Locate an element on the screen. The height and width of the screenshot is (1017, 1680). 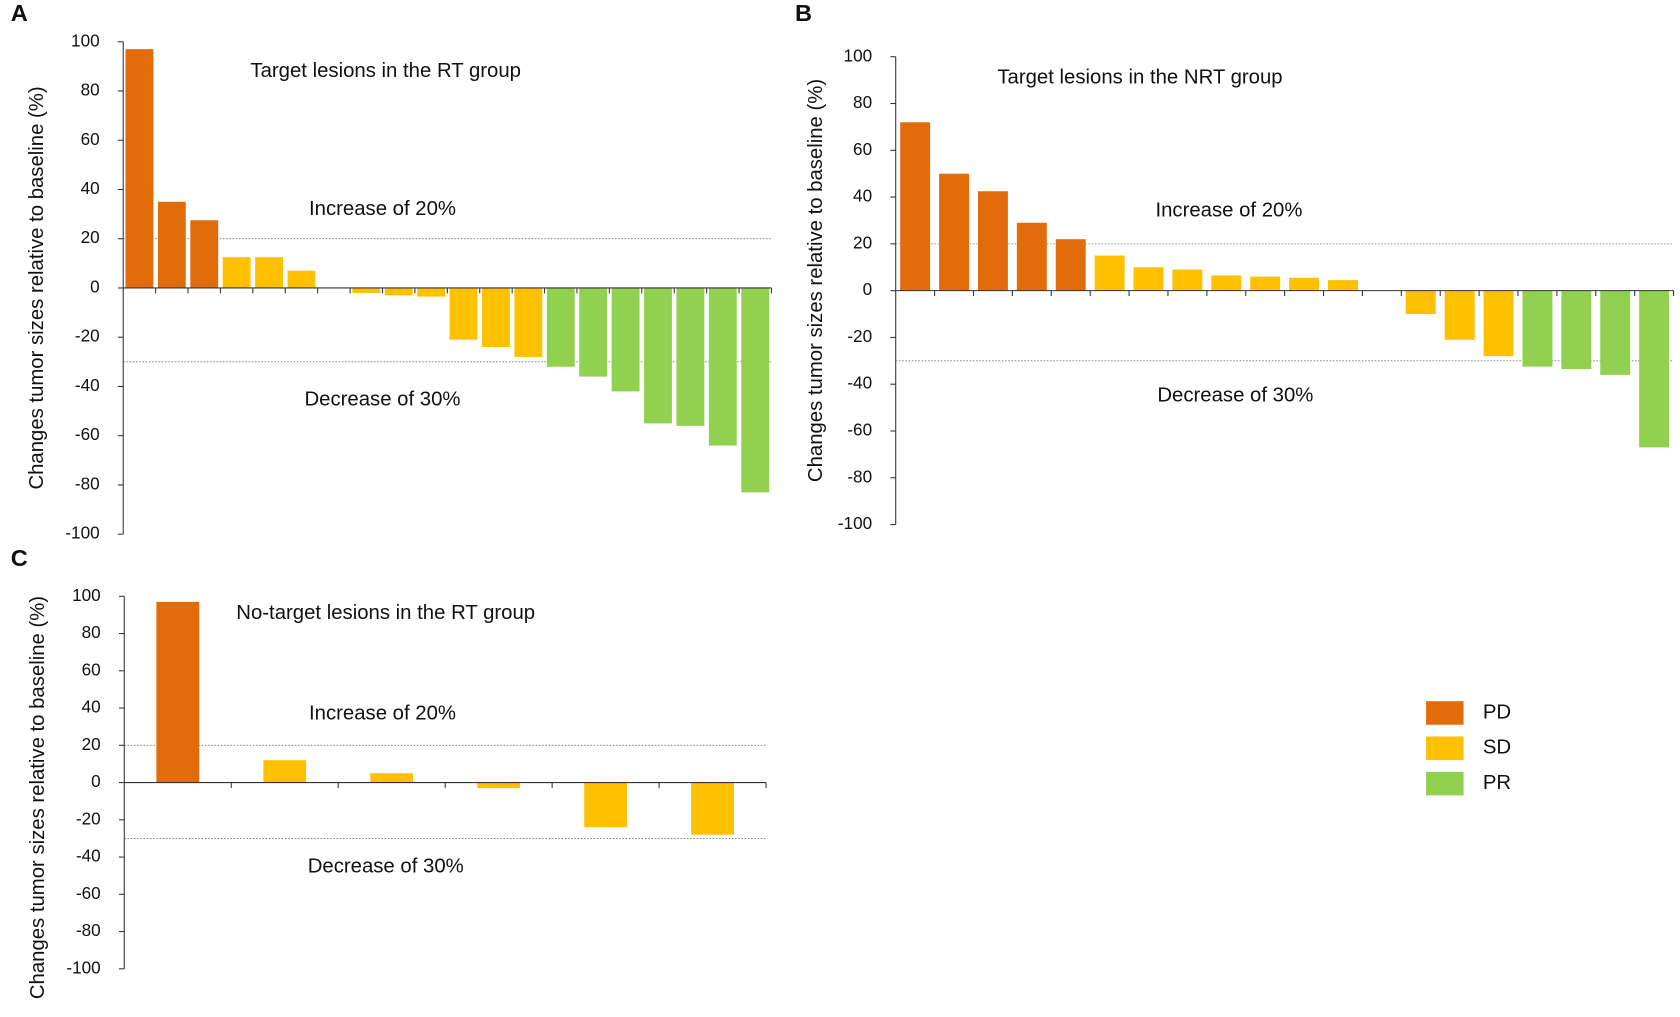
legend-label: PR is located at coordinates (1497, 783).